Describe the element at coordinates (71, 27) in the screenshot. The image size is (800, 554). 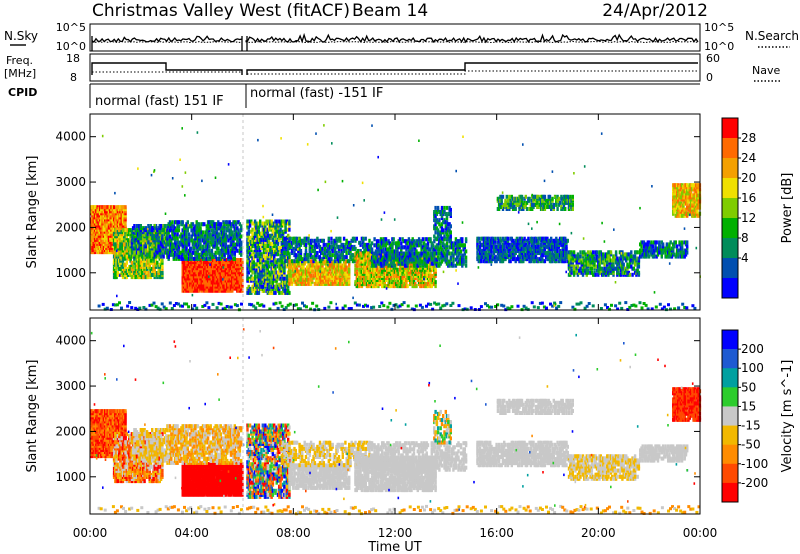
I see `noise-left-tick-hi: 10^5` at that location.